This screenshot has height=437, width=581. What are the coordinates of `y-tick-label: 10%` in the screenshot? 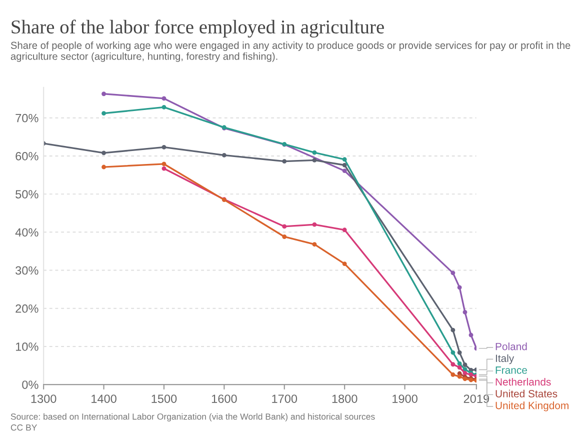 It's located at (27, 346).